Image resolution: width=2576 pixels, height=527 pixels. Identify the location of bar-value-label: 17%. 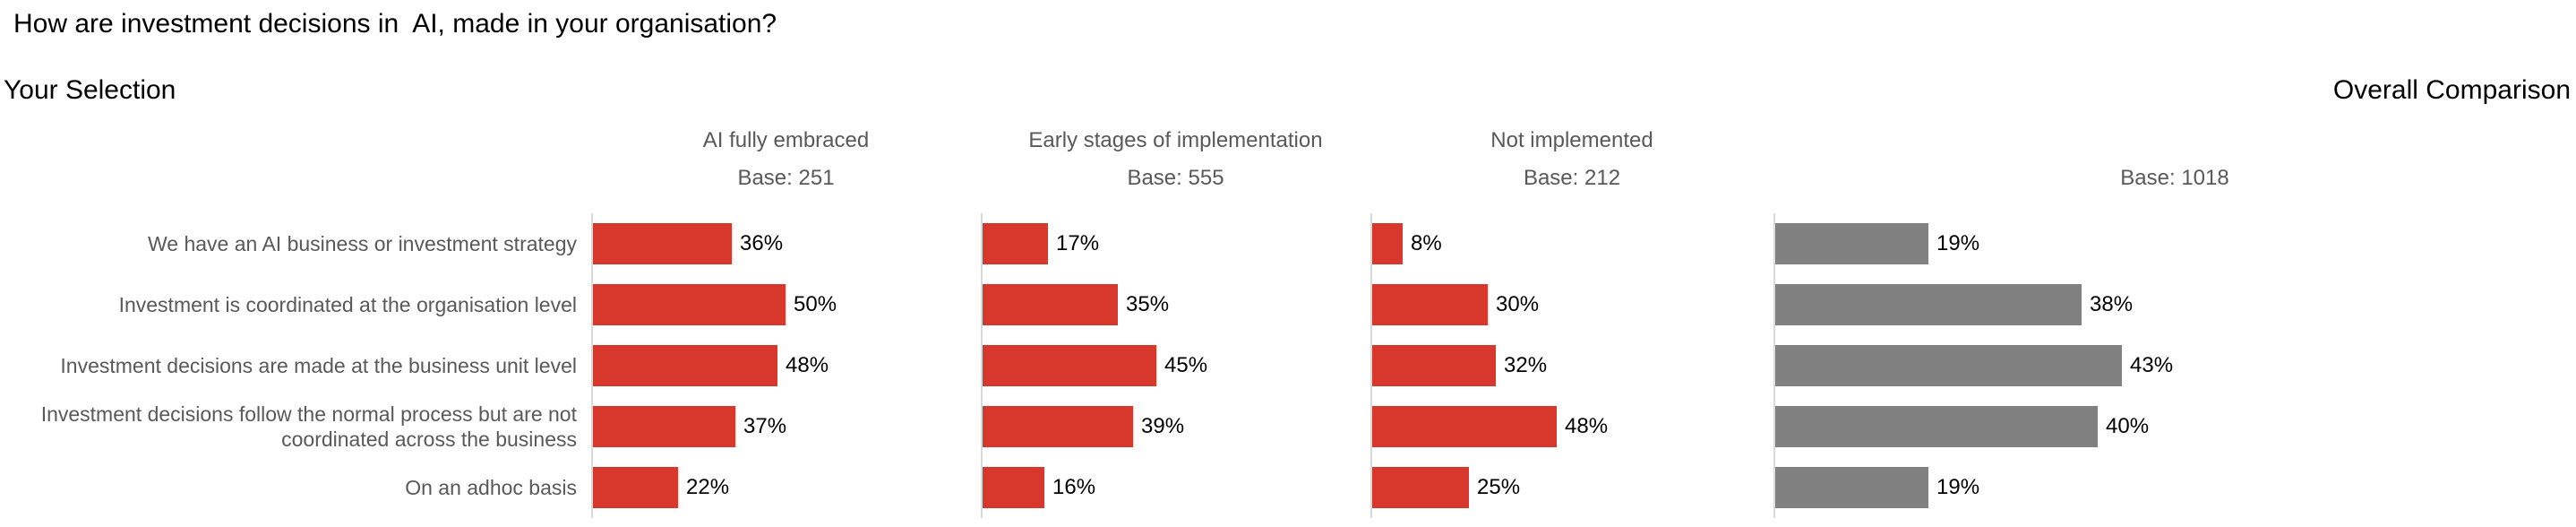
(1078, 243).